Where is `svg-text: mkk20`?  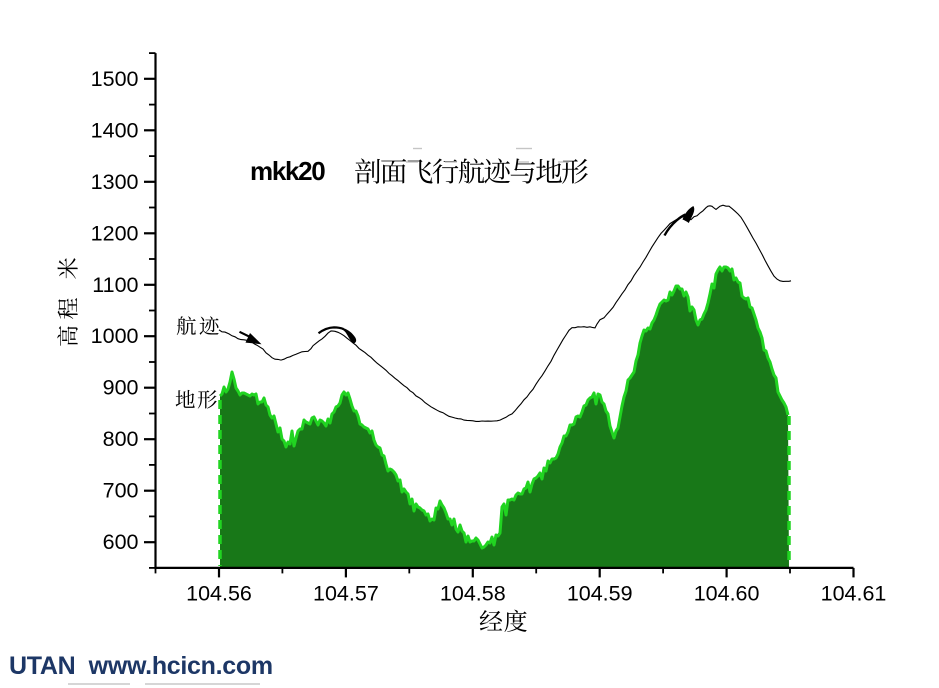
svg-text: mkk20 is located at coordinates (287, 171).